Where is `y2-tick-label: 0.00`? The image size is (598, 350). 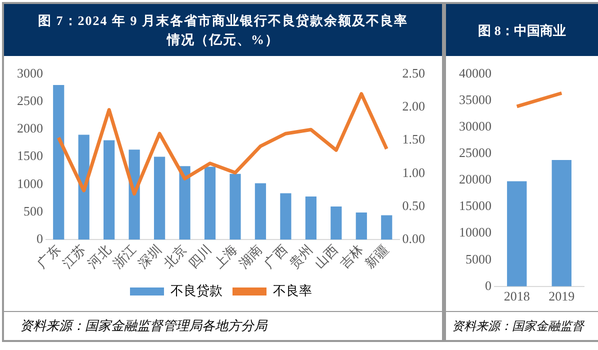
y2-tick-label: 0.00 is located at coordinates (413, 238).